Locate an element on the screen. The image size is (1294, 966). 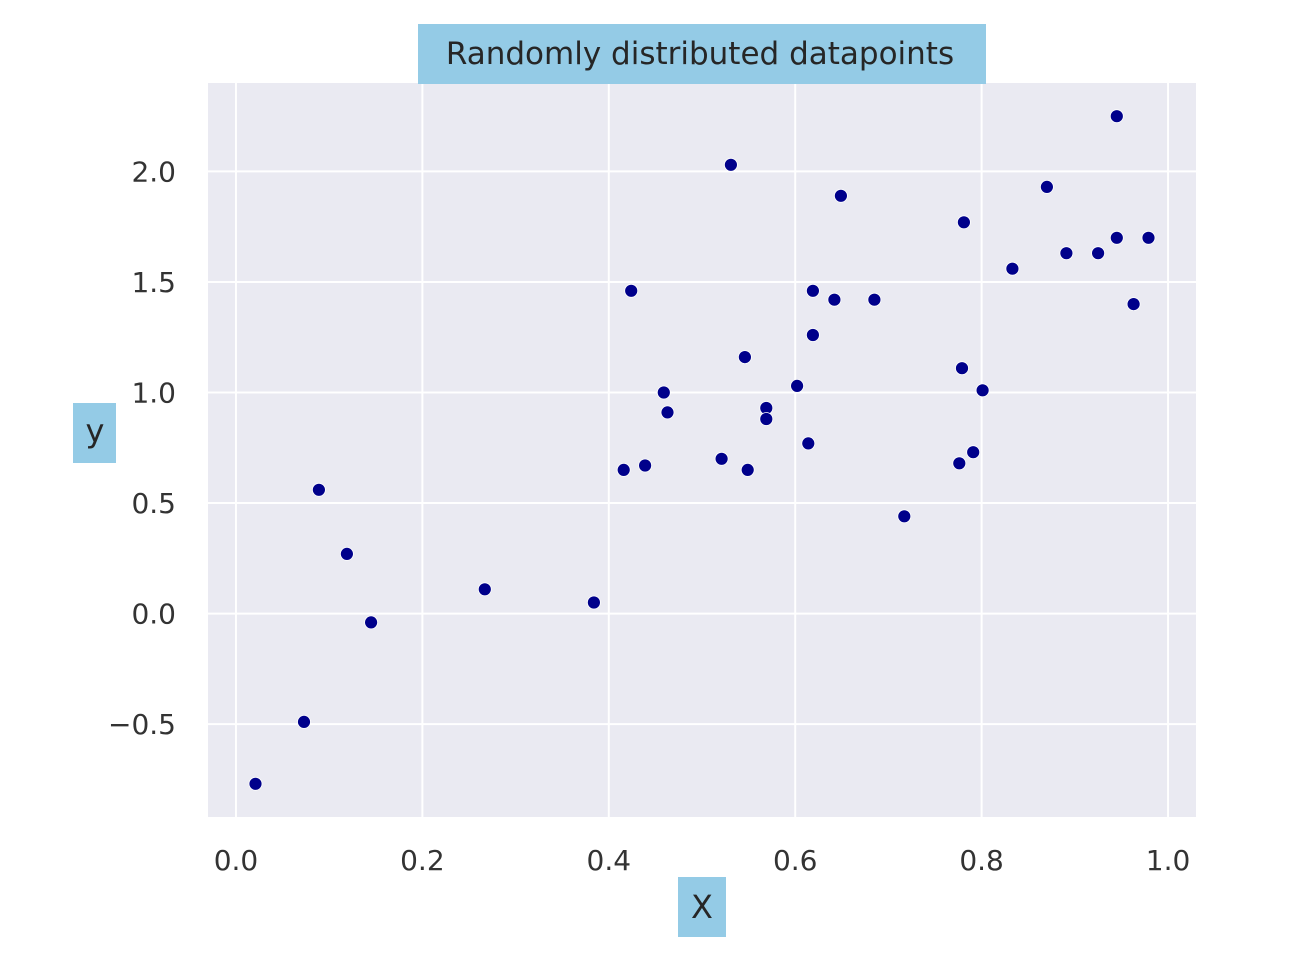
y-tick-labels: −0.5 0.0 0.5 1.0 1.5 2.0 is located at coordinates (142, 448).